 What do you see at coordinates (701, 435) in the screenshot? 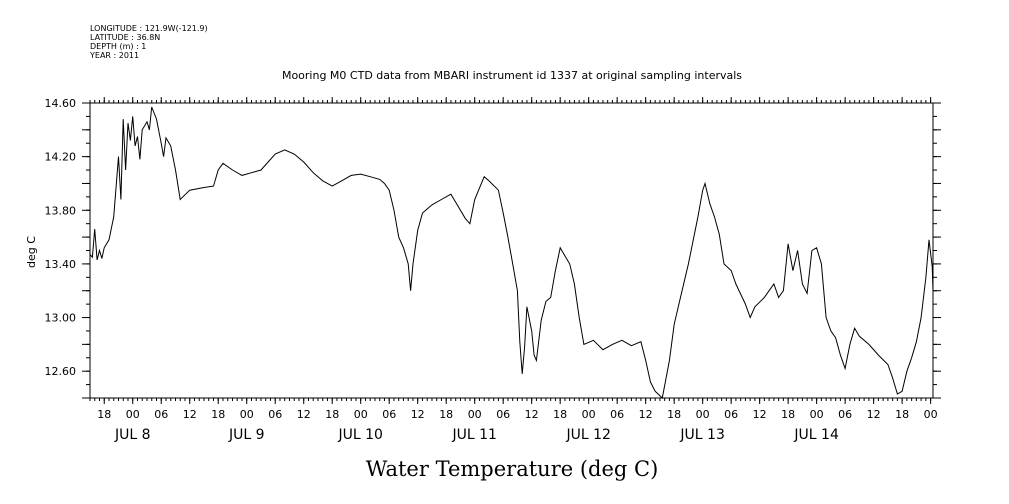
I see `x-day-label: JUL 13` at bounding box center [701, 435].